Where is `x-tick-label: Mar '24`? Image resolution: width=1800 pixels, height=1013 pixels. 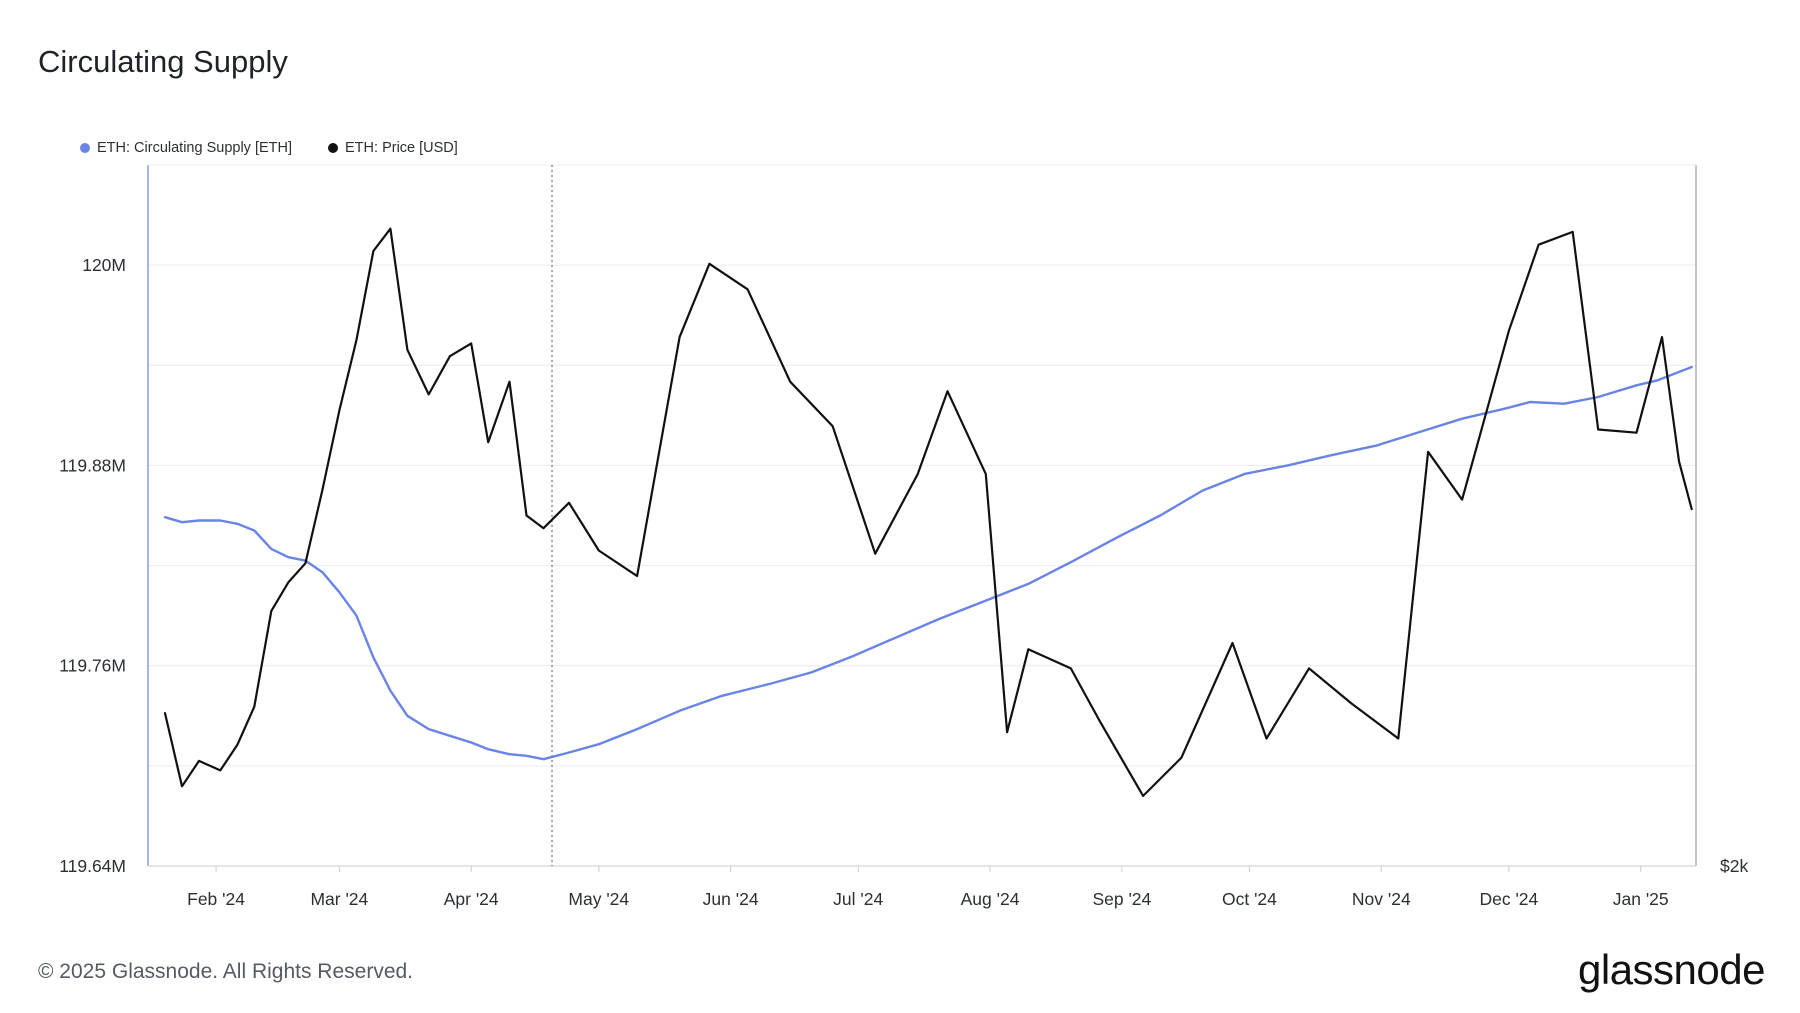 x-tick-label: Mar '24 is located at coordinates (339, 899).